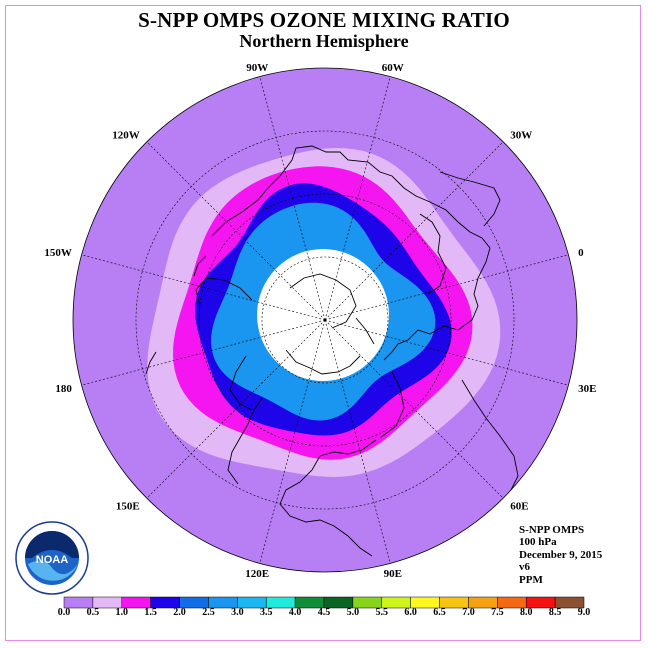 Image resolution: width=648 pixels, height=648 pixels. I want to click on colorbar-label: 2.0, so click(179, 612).